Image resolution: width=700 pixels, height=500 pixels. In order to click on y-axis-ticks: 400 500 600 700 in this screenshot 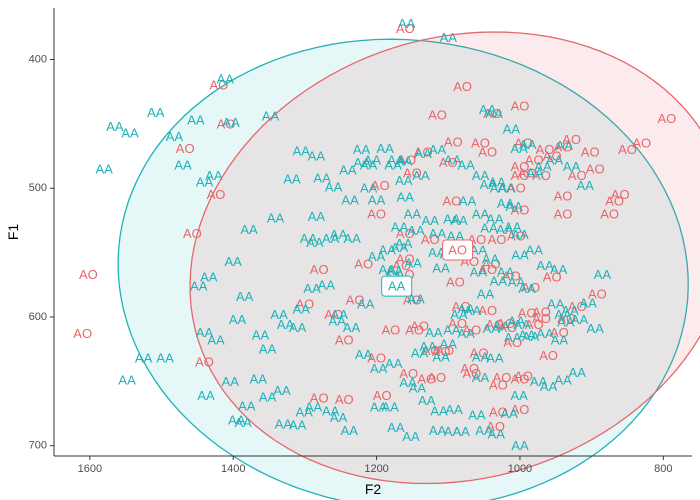, I will do `click(41, 252)`.